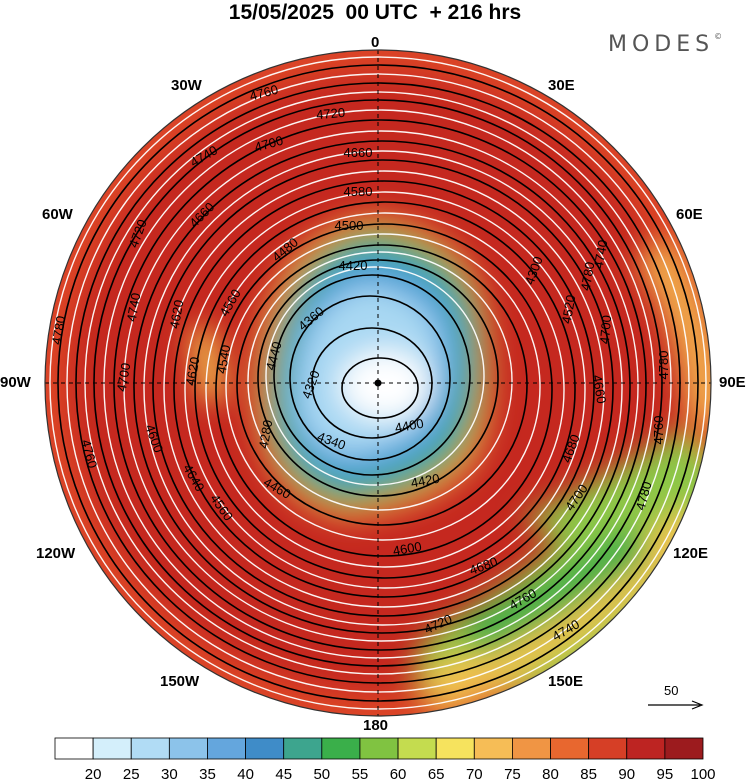  Describe the element at coordinates (561, 85) in the screenshot. I see `lon-label-30e: 30E` at that location.